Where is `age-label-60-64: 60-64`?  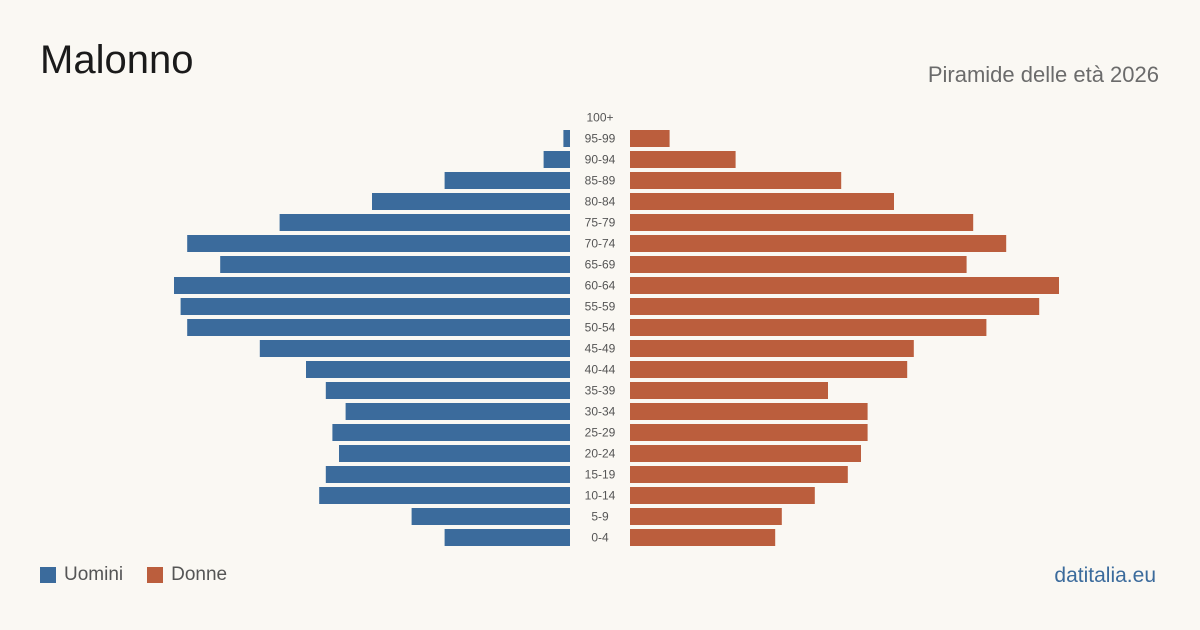 age-label-60-64: 60-64 is located at coordinates (600, 286).